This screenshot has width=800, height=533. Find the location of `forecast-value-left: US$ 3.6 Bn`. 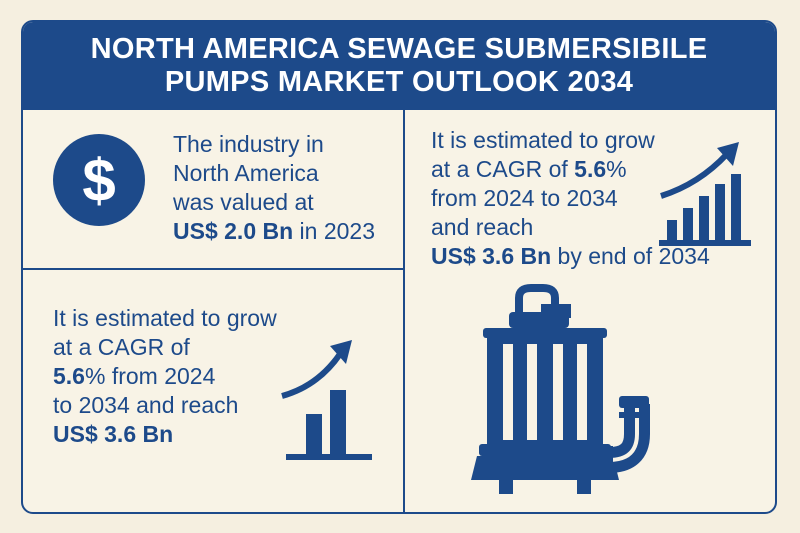

forecast-value-left: US$ 3.6 Bn is located at coordinates (113, 434).